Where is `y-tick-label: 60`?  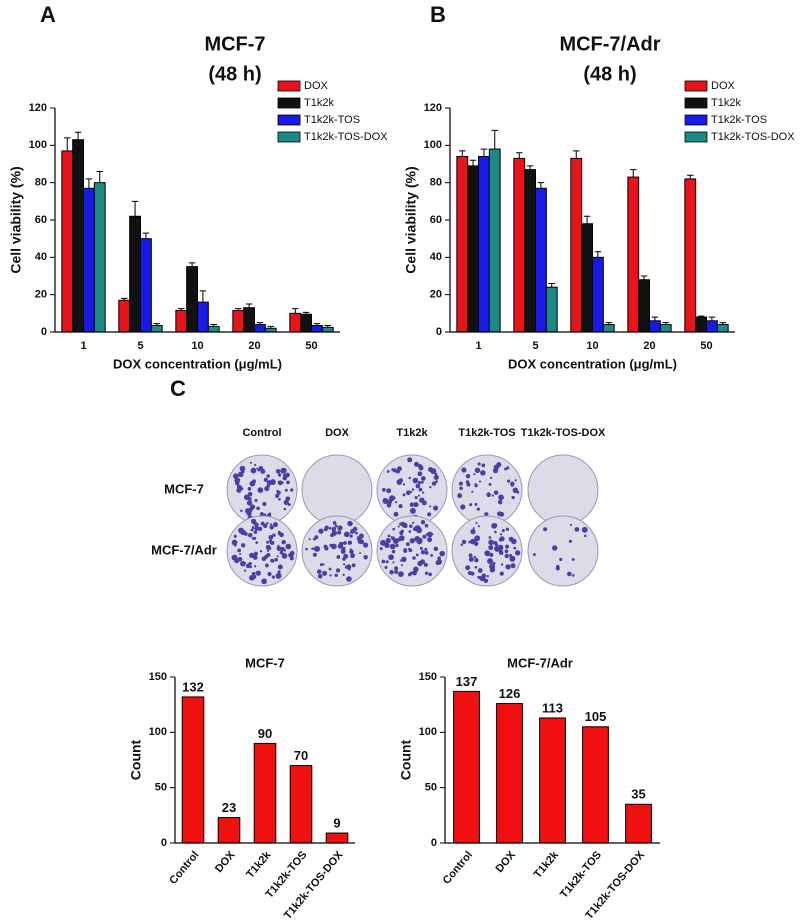
y-tick-label: 60 is located at coordinates (41, 220).